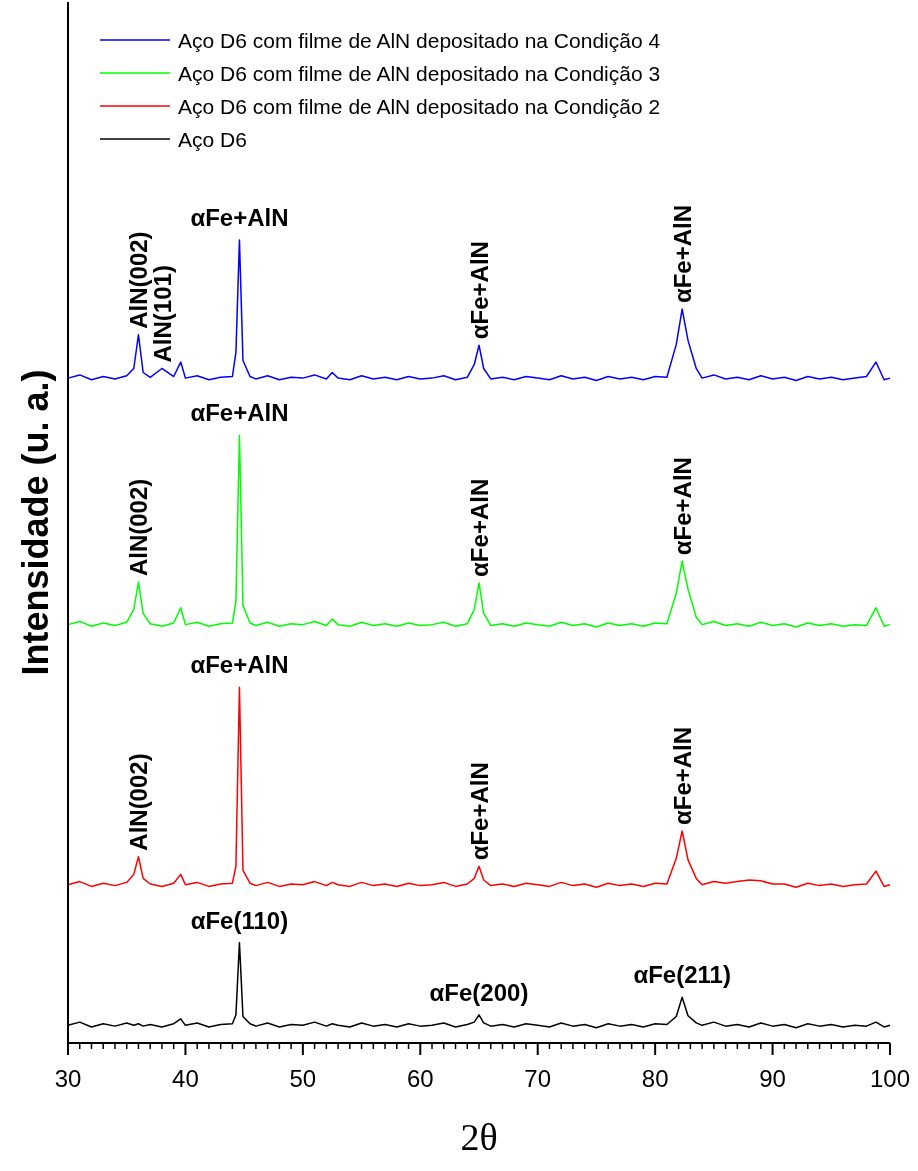 Image resolution: width=918 pixels, height=1171 pixels. What do you see at coordinates (419, 40) in the screenshot?
I see `legend-label: Aço D6 com filme de AlN depositado na Condição 4` at bounding box center [419, 40].